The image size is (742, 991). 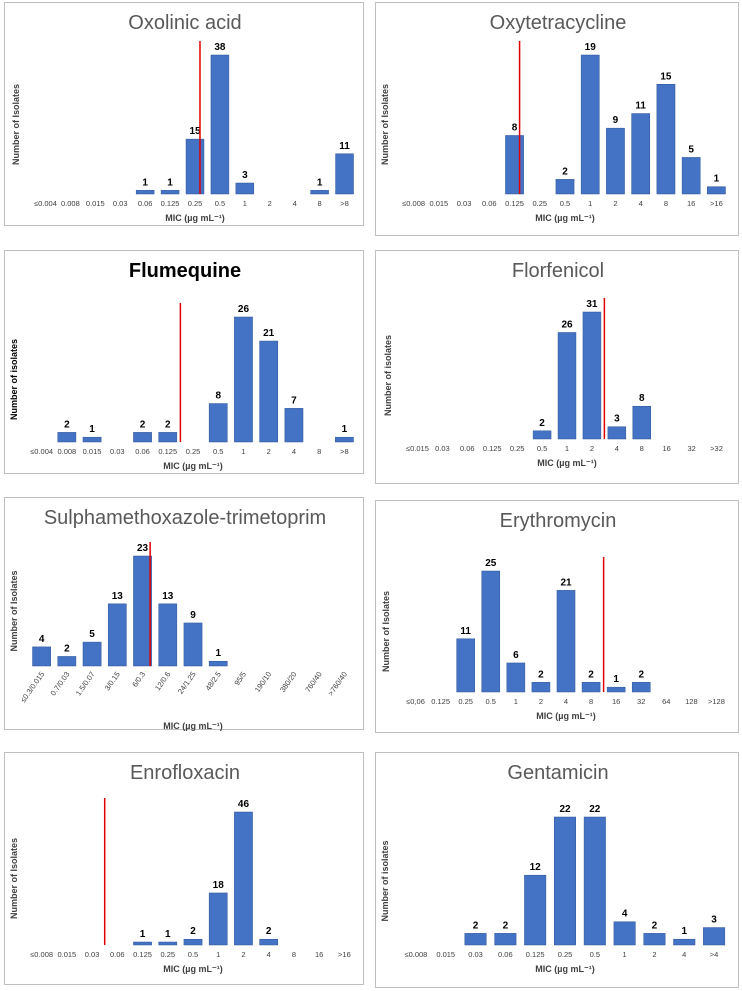 What do you see at coordinates (565, 203) in the screenshot?
I see `tick-label-6: 0.5` at bounding box center [565, 203].